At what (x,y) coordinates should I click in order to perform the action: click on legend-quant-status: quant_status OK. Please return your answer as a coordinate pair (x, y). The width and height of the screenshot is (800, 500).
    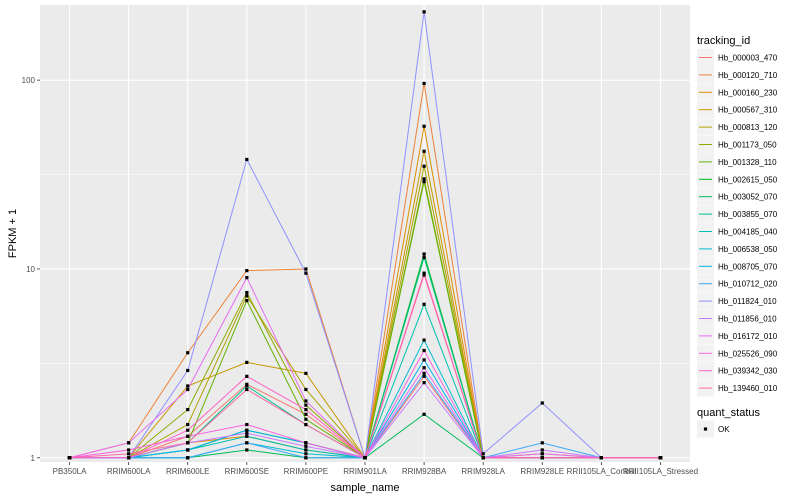
    Looking at the image, I should click on (728, 422).